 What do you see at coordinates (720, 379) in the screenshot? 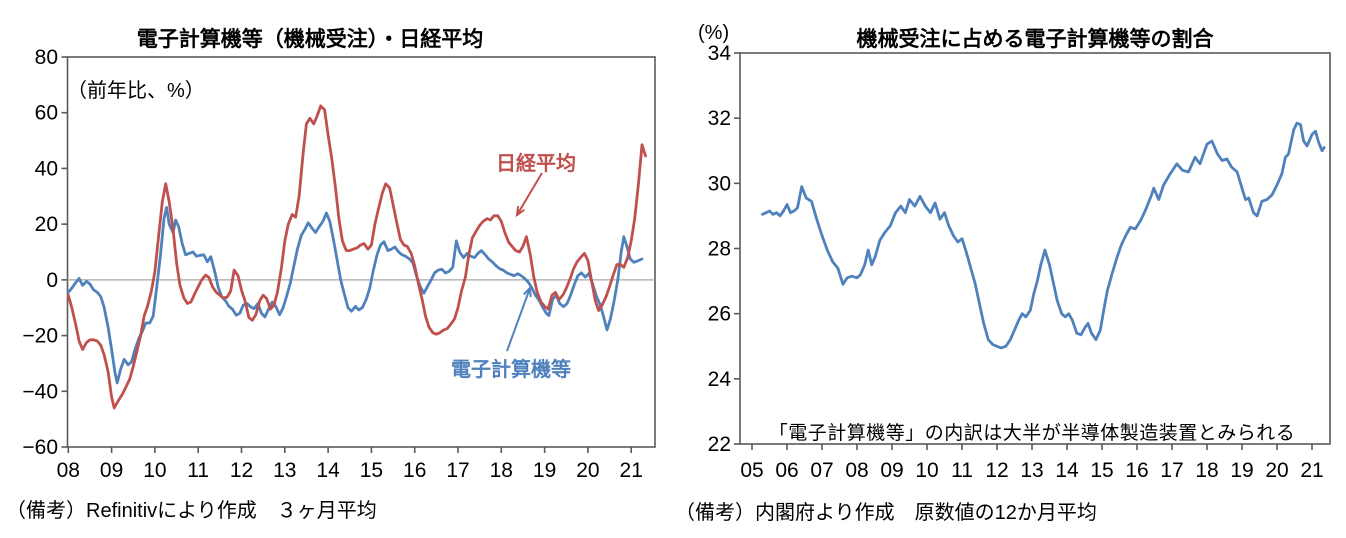
I see `y-tick-label: 24` at bounding box center [720, 379].